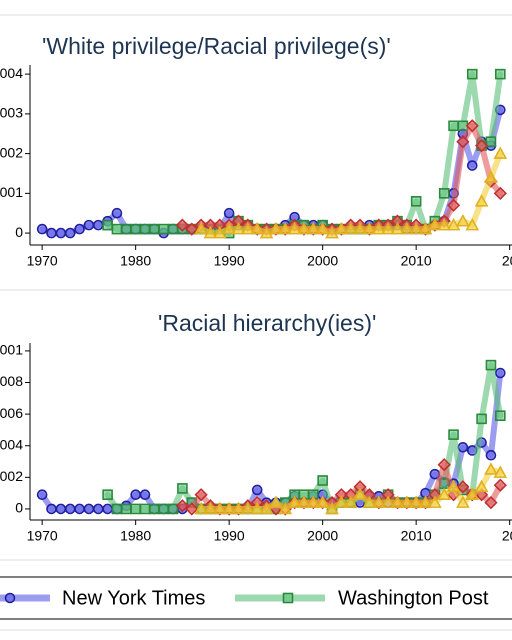 This screenshot has height=640, width=512. Describe the element at coordinates (133, 598) in the screenshot. I see `legend-label: New York Times` at that location.